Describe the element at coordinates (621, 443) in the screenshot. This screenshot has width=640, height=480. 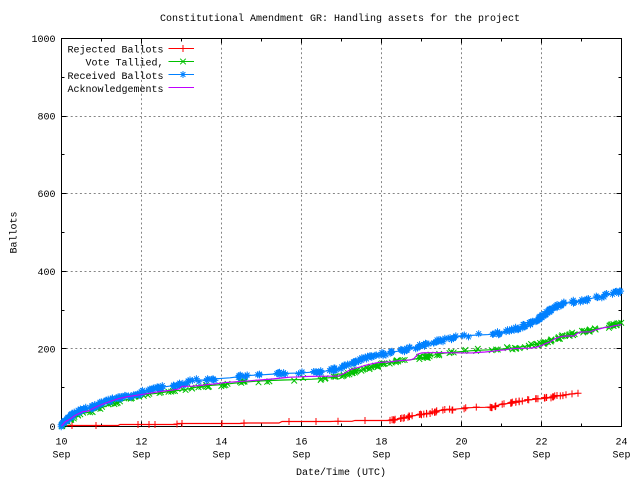
I see `svg-text: 24` at that location.